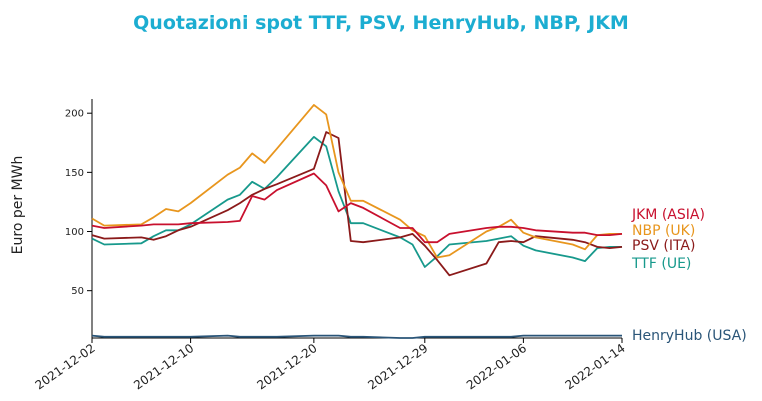 This screenshot has height=401, width=762. I want to click on x-tick-label: 2021-12-20, so click(286, 366).